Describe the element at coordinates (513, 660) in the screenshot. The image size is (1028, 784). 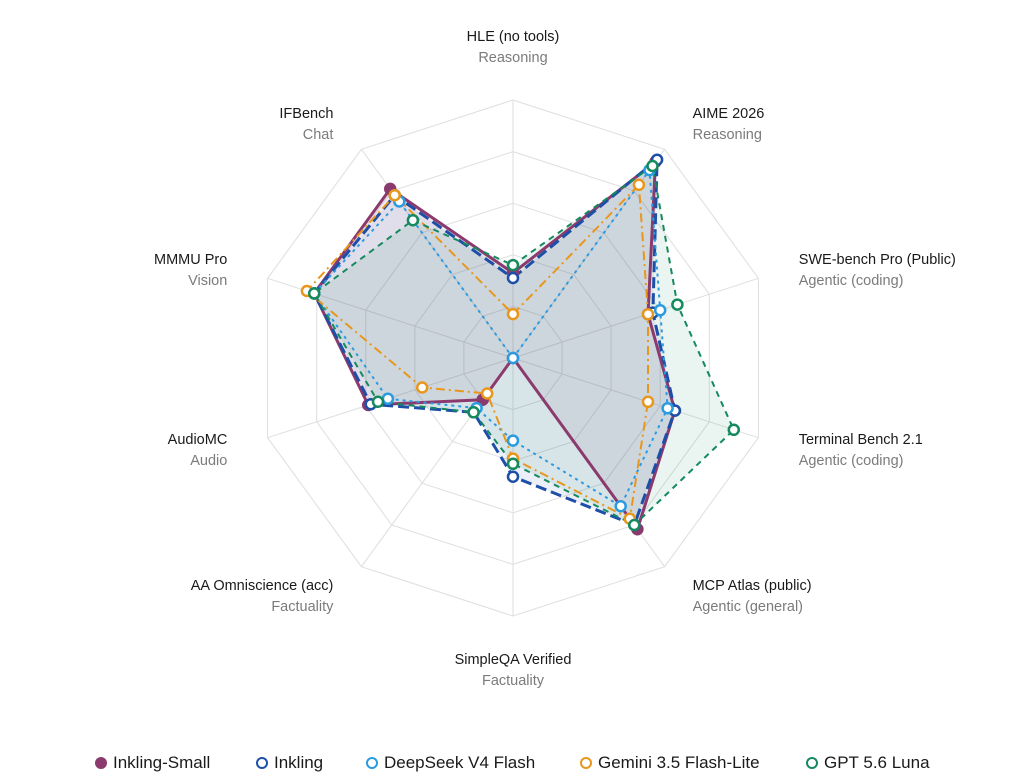
I see `axis-label-5: SimpleQA Verified` at that location.